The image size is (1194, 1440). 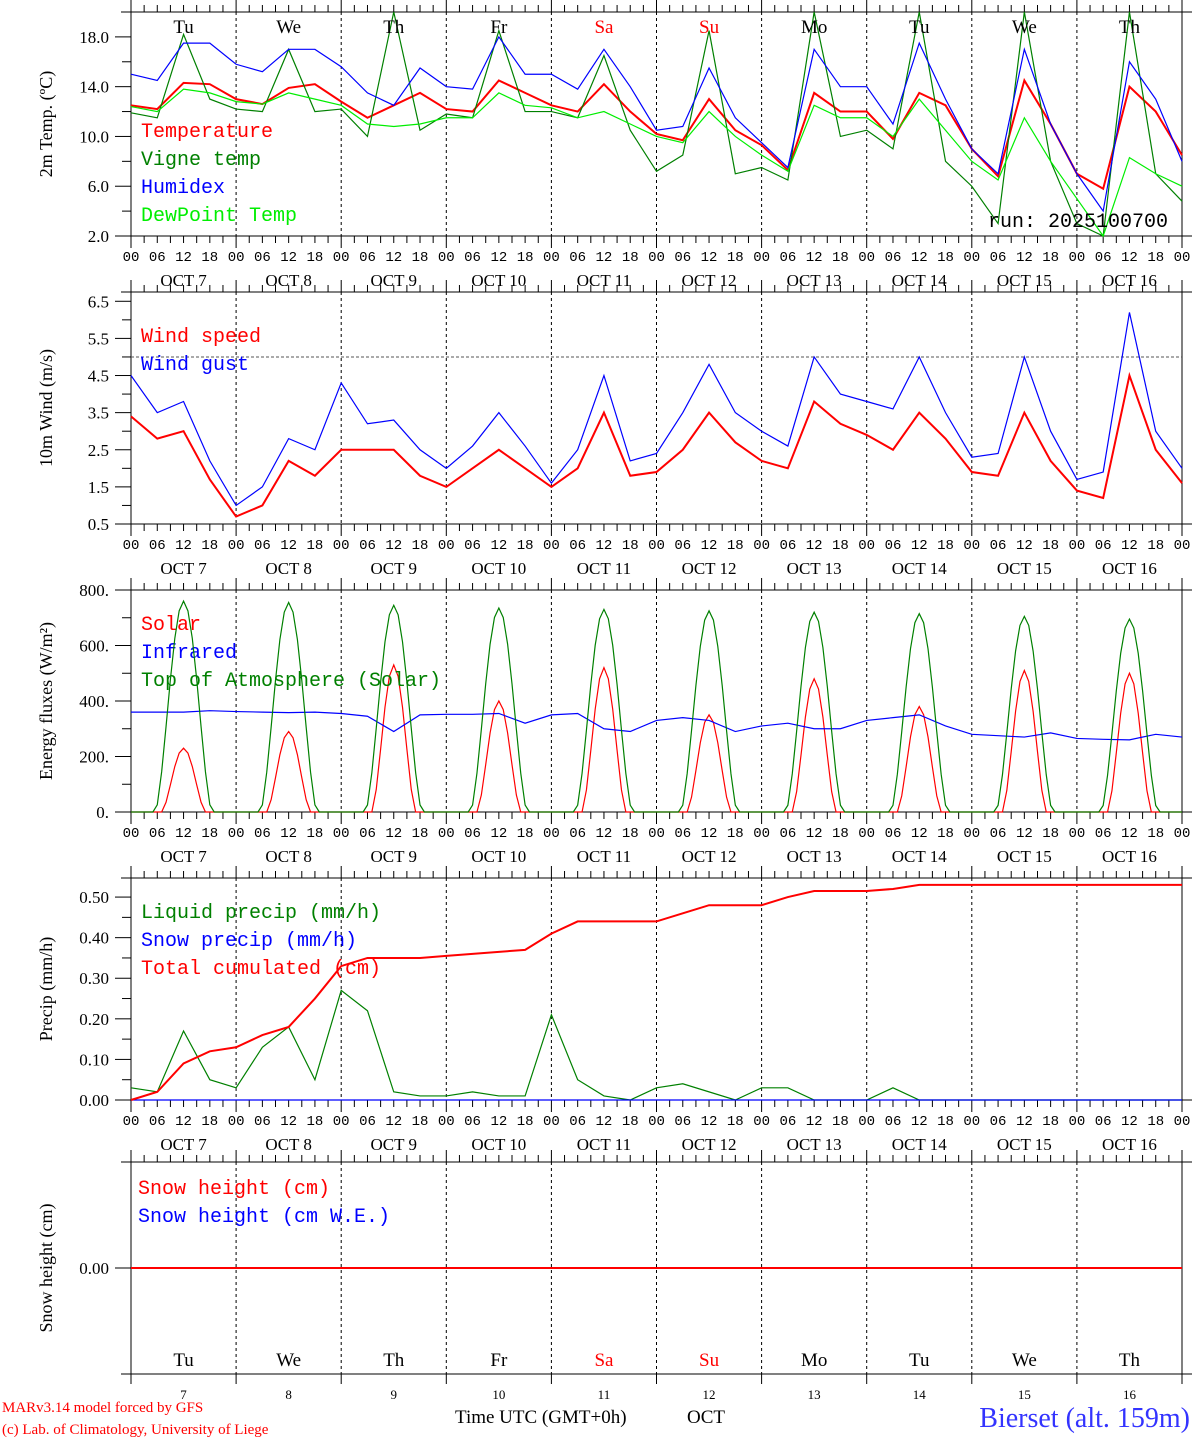 What do you see at coordinates (919, 27) in the screenshot?
I see `day-name-top: Tu` at bounding box center [919, 27].